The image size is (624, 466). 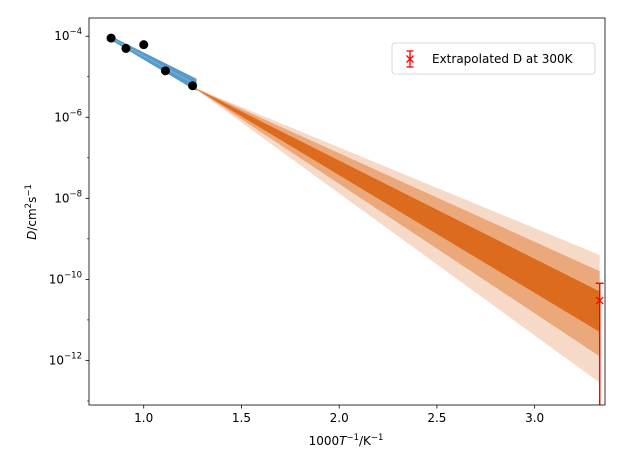 What do you see at coordinates (503, 59) in the screenshot?
I see `legend-label: Extrapolated D at 300K` at bounding box center [503, 59].